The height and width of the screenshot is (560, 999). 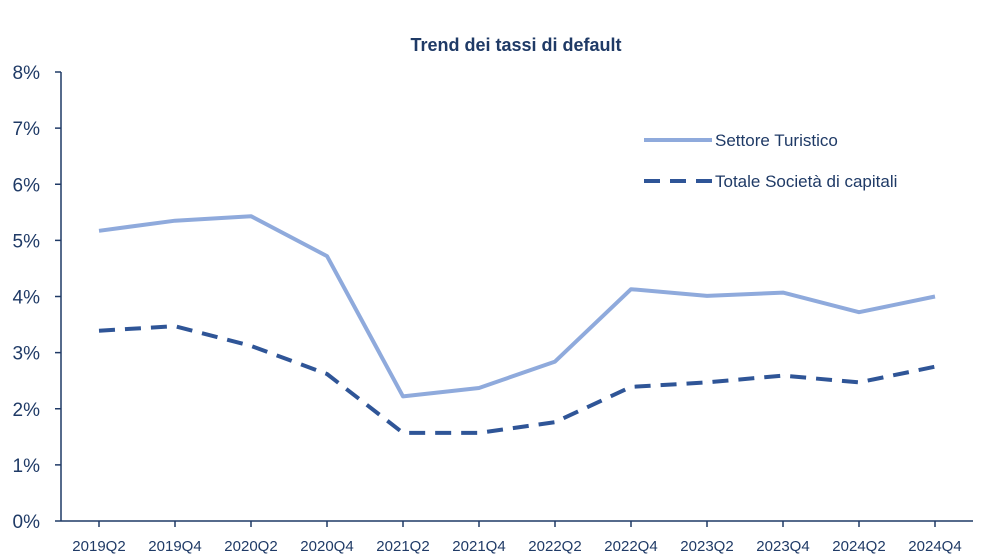 What do you see at coordinates (27, 354) in the screenshot?
I see `y-tick-label: 3%` at bounding box center [27, 354].